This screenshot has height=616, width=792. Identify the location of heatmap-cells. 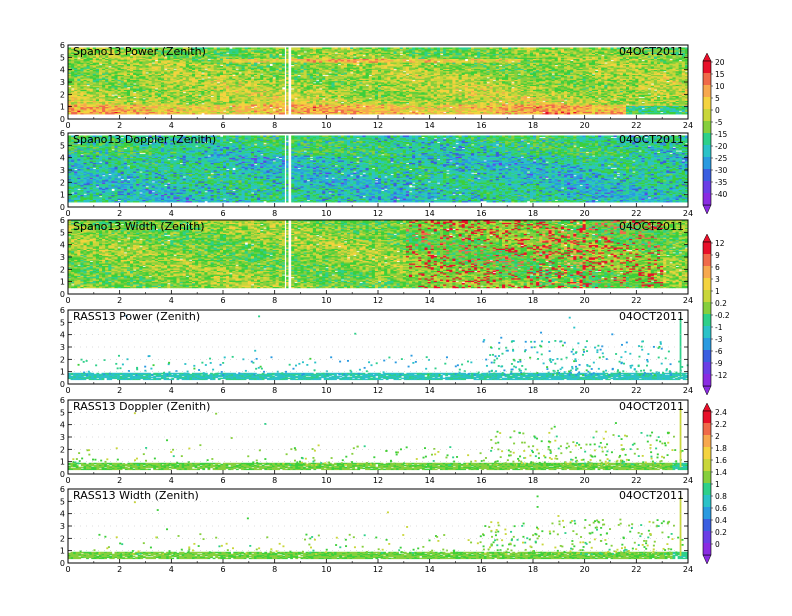
(378, 81).